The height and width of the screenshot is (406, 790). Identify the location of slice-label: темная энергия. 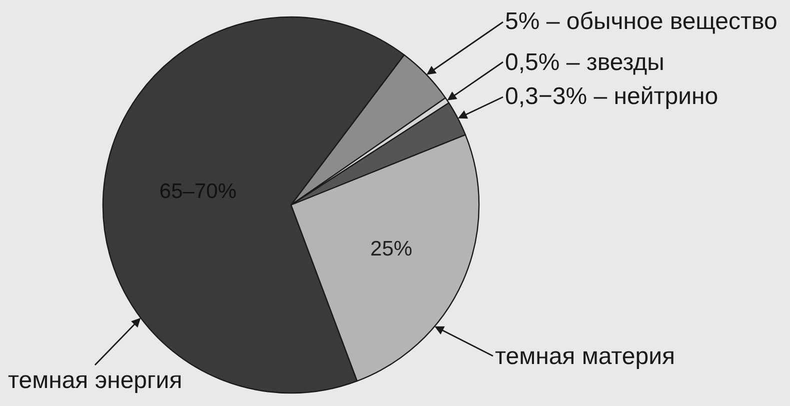
(95, 380).